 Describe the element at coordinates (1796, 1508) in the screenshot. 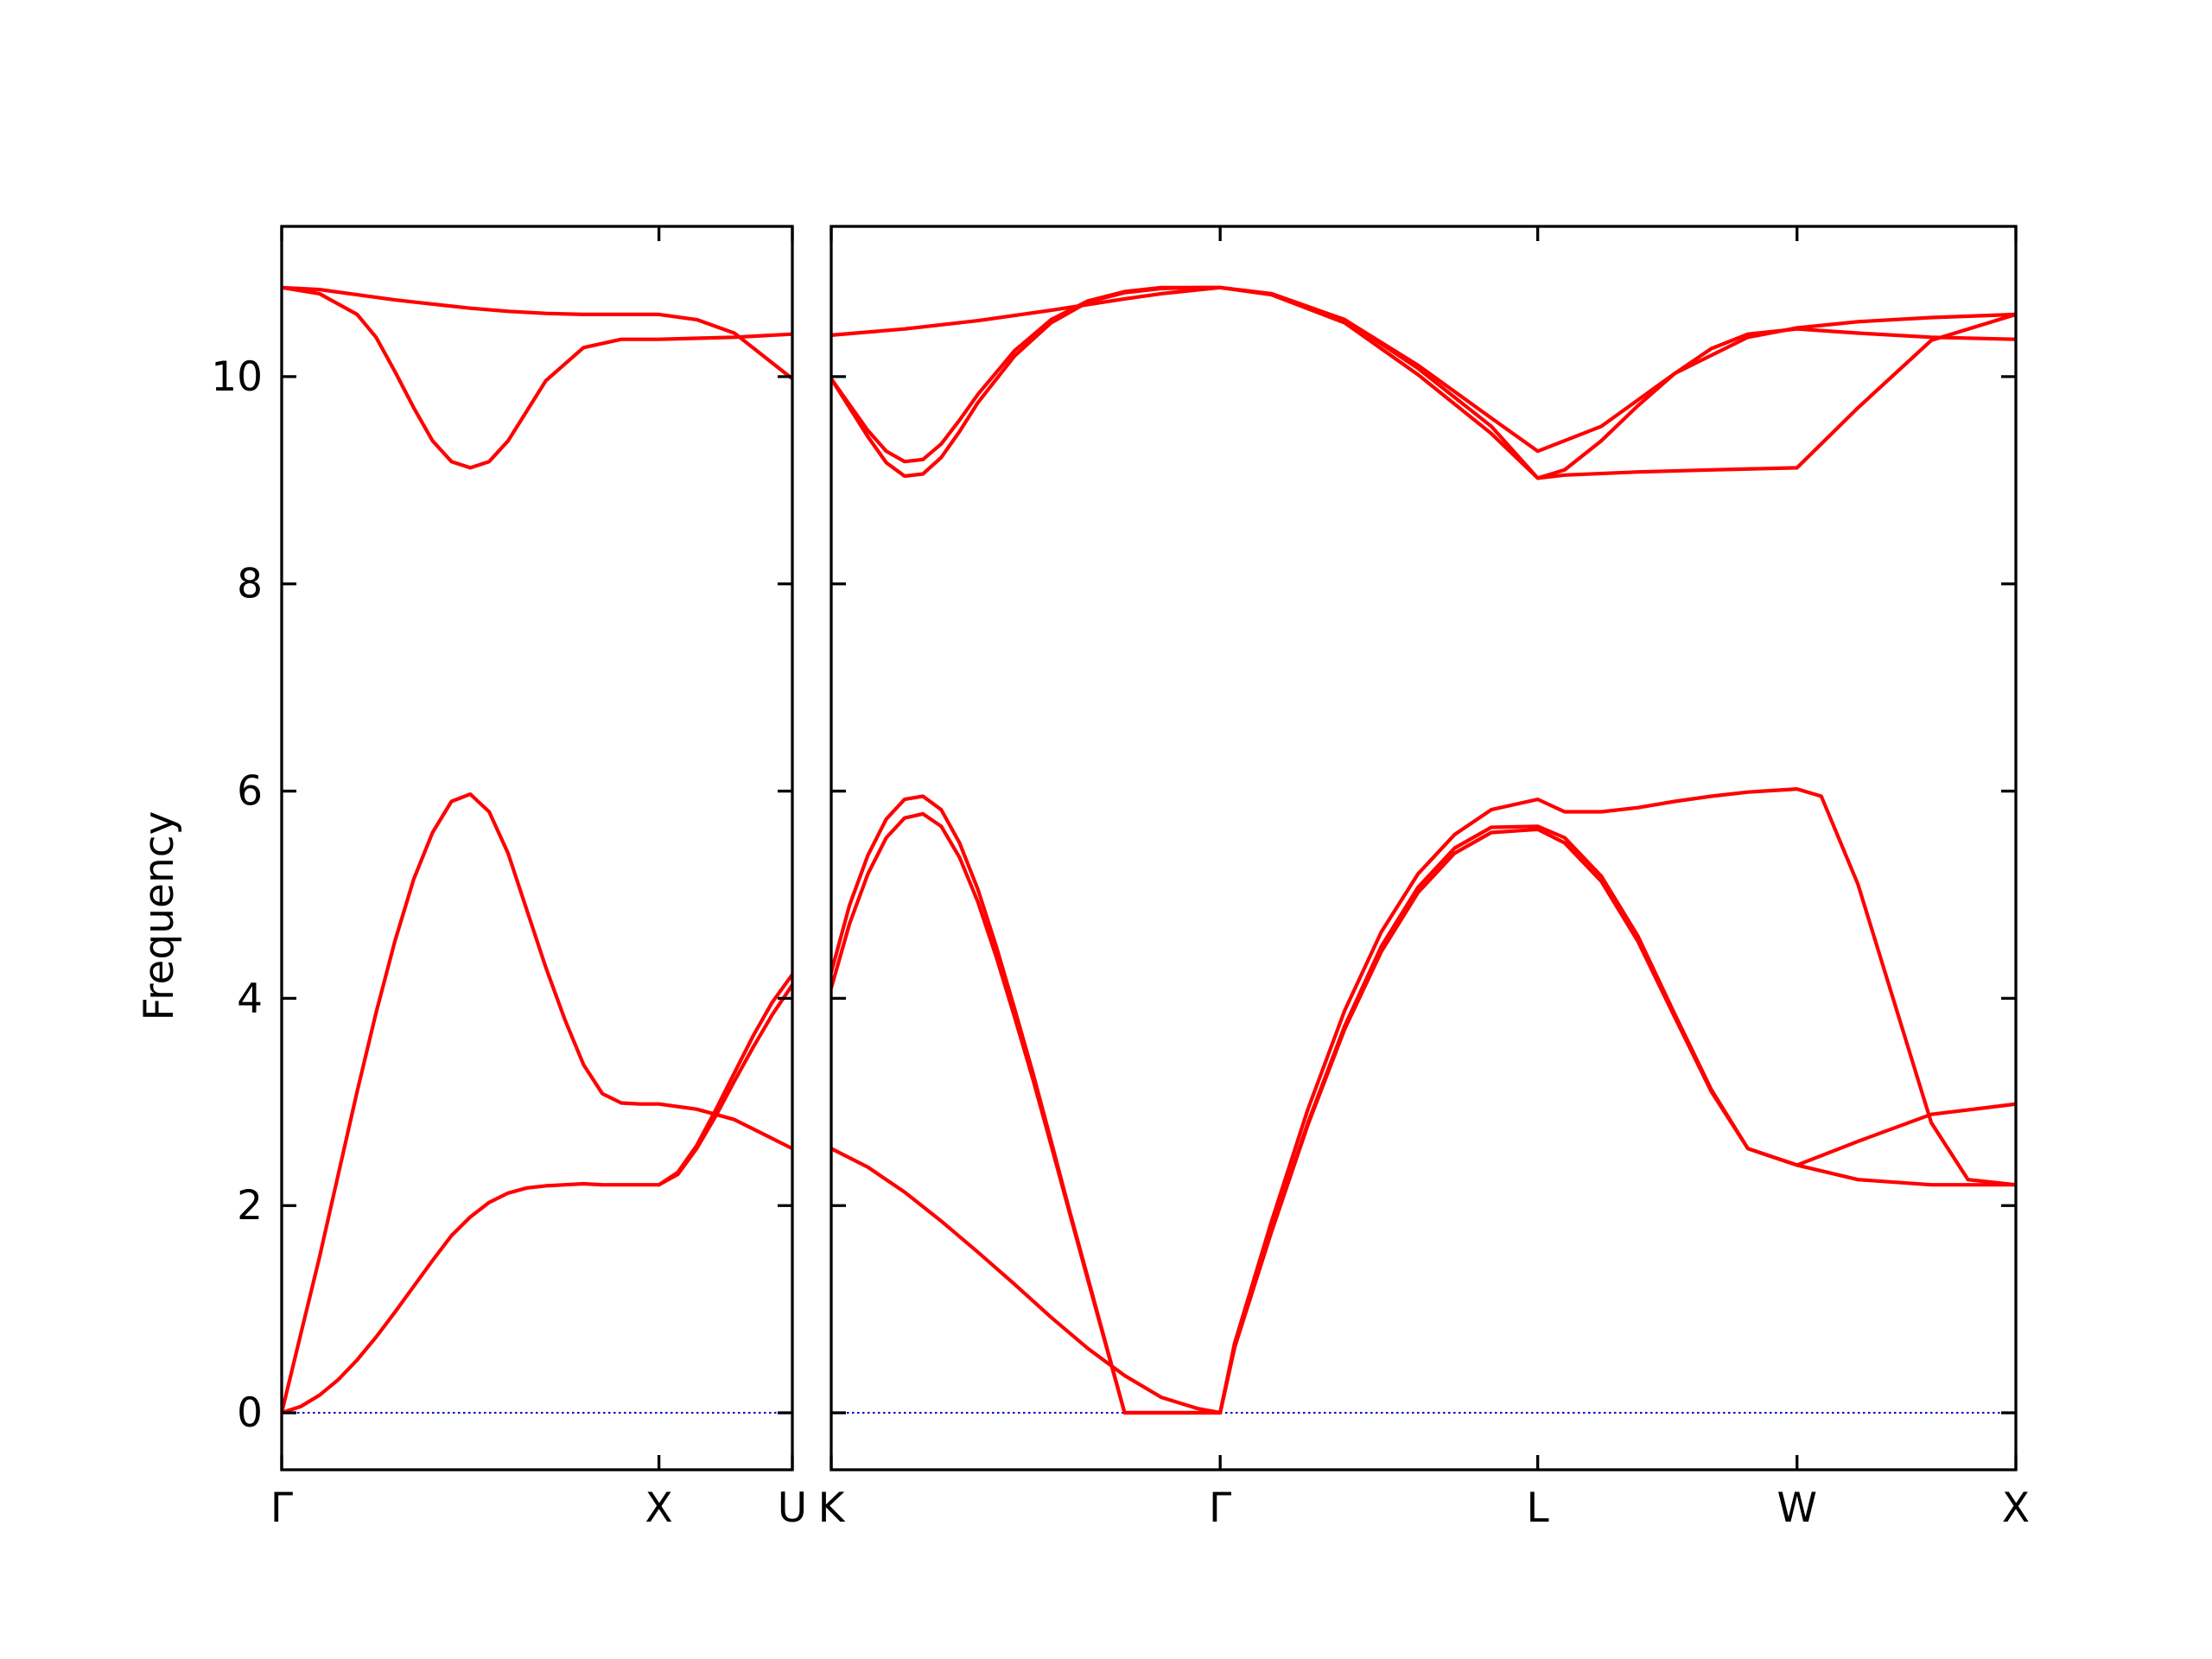

I see `x-tick-label: W` at that location.